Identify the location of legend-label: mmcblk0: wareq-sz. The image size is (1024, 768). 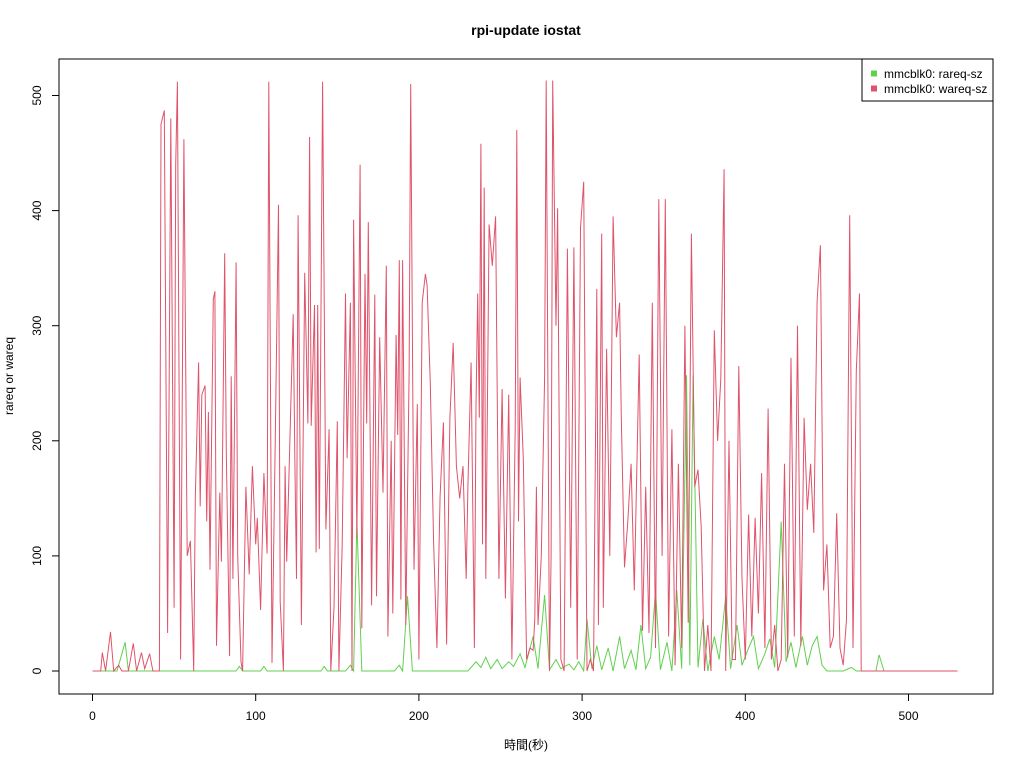
(935, 89).